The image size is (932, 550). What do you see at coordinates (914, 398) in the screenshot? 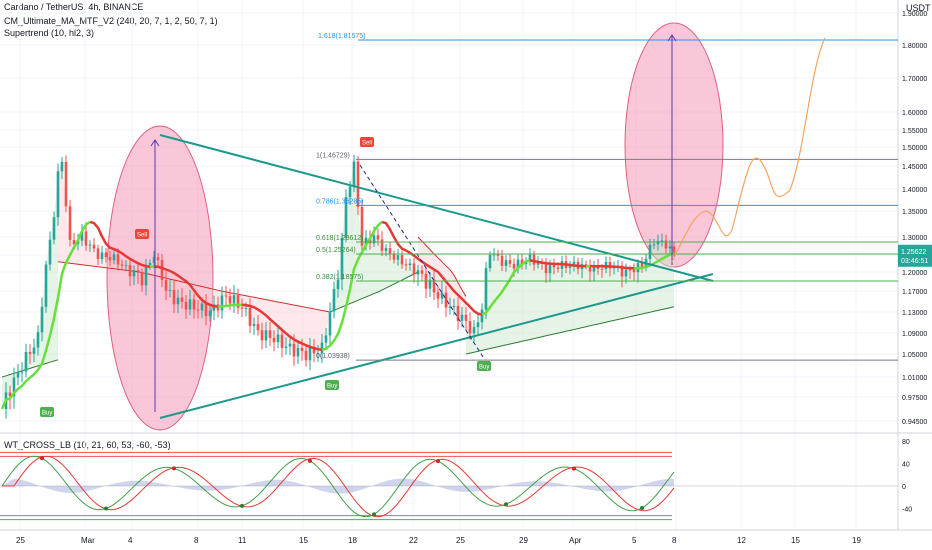
I see `price-tick-label: 0.97500` at bounding box center [914, 398].